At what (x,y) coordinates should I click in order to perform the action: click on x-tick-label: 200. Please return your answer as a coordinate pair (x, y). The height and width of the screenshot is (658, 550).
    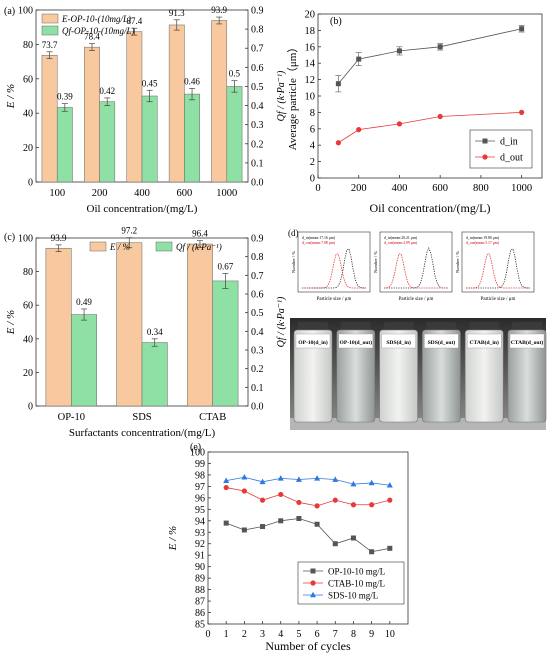
    Looking at the image, I should click on (359, 188).